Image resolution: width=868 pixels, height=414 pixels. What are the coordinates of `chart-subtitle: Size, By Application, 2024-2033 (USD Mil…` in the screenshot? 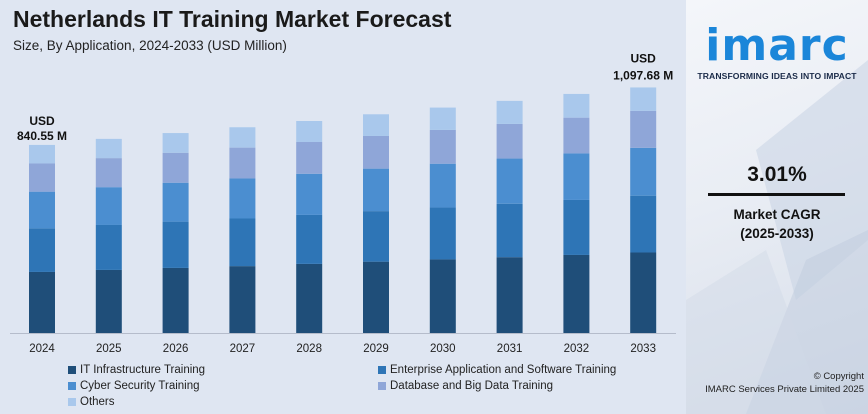 It's located at (150, 45).